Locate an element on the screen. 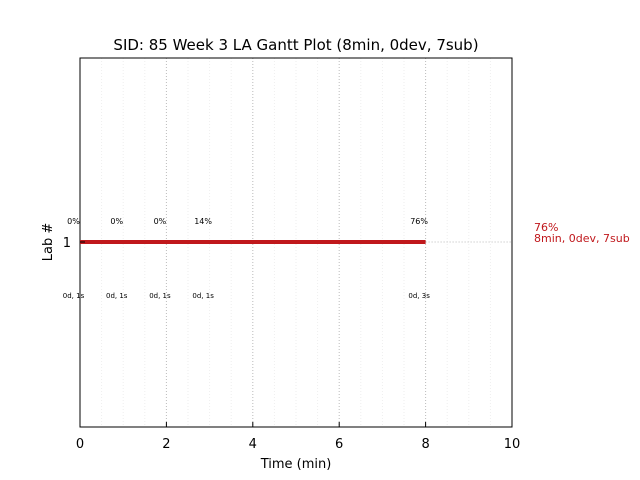 The height and width of the screenshot is (480, 640). y-axis-ticks: 1 is located at coordinates (74, 243).